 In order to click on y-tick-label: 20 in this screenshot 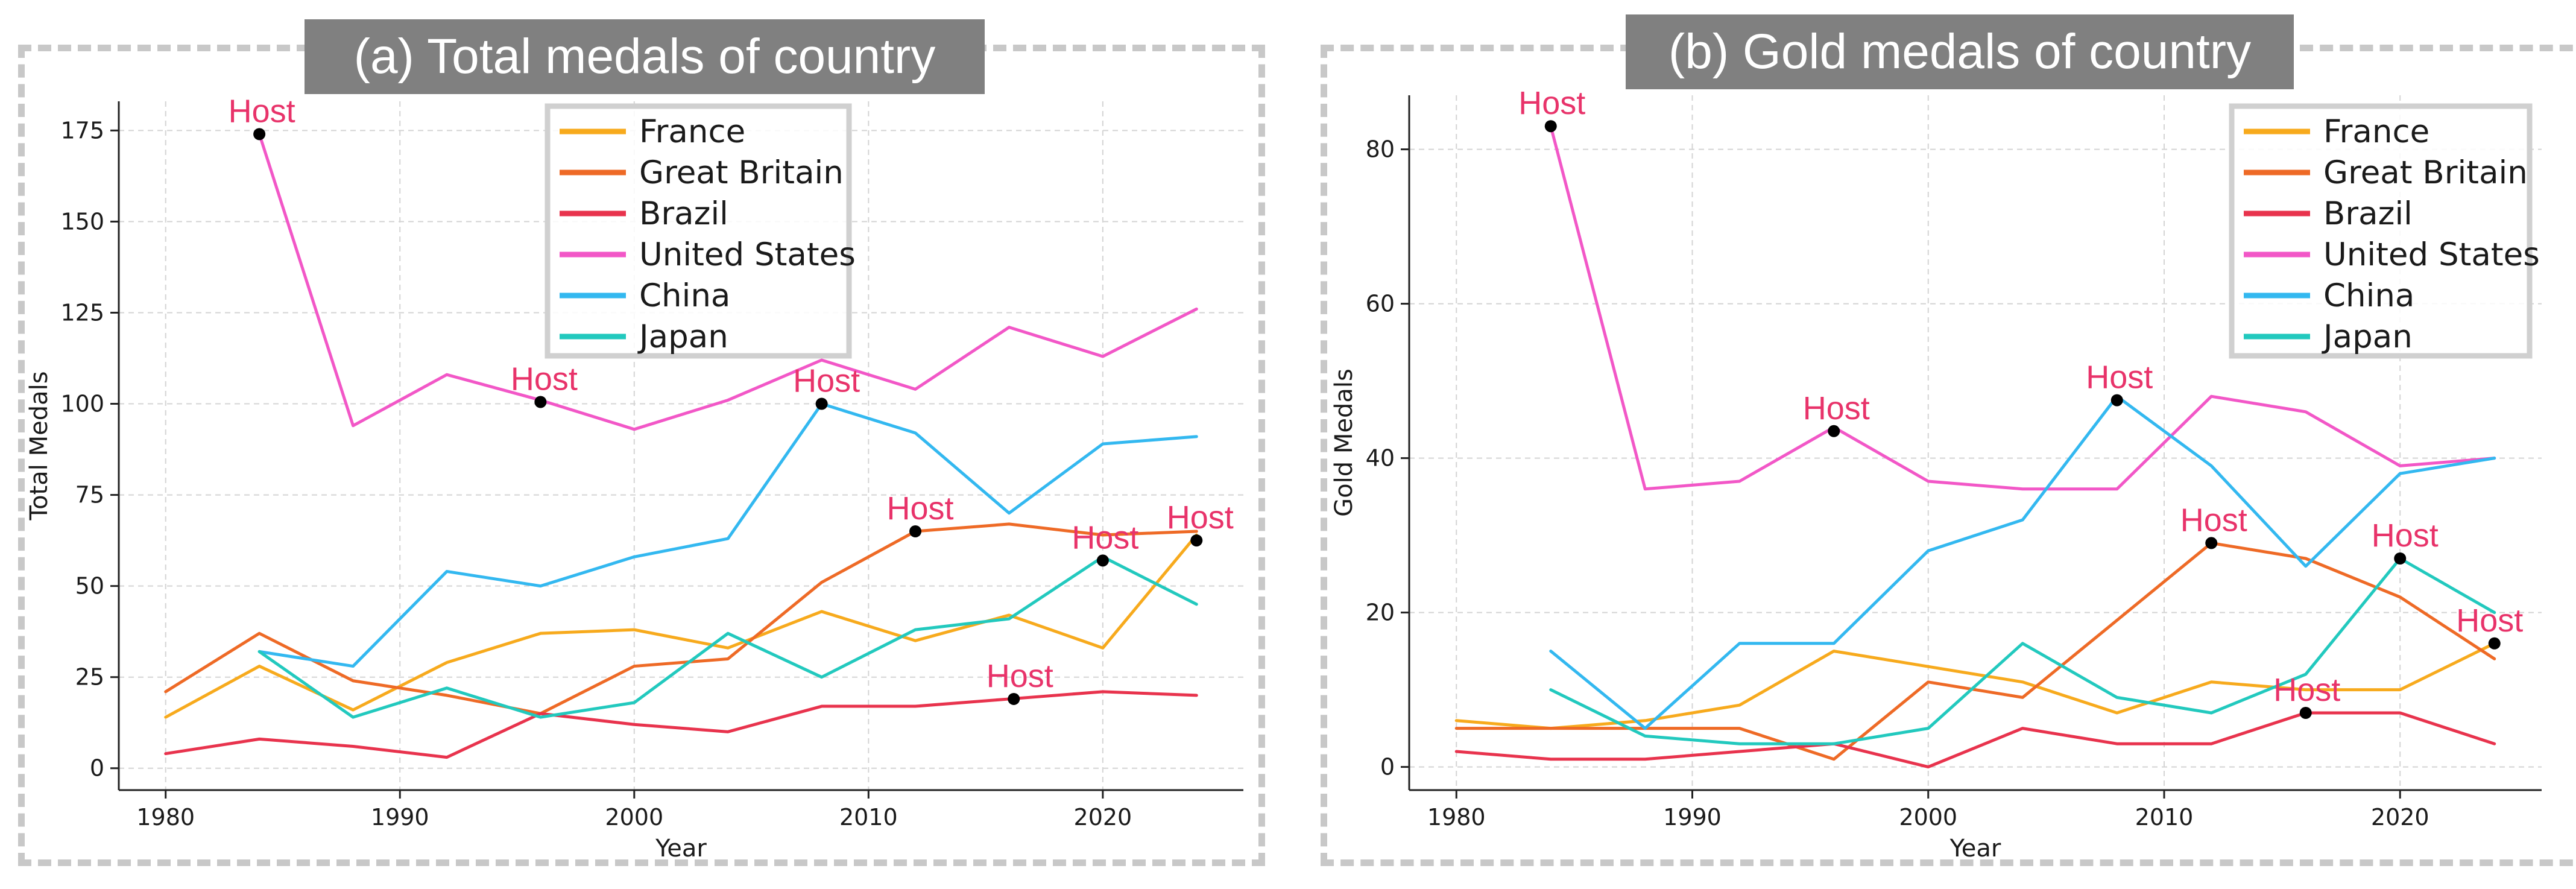, I will do `click(1380, 613)`.